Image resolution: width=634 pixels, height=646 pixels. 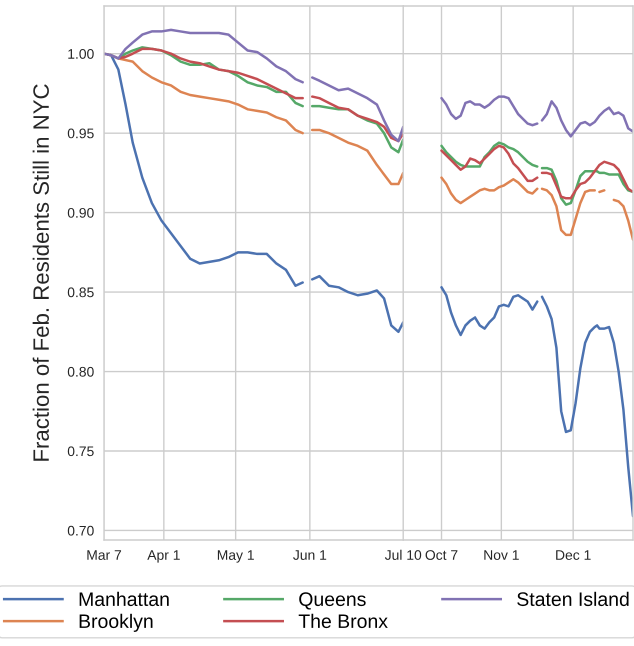 I want to click on y-tick-label: 0.80, so click(x=81, y=371).